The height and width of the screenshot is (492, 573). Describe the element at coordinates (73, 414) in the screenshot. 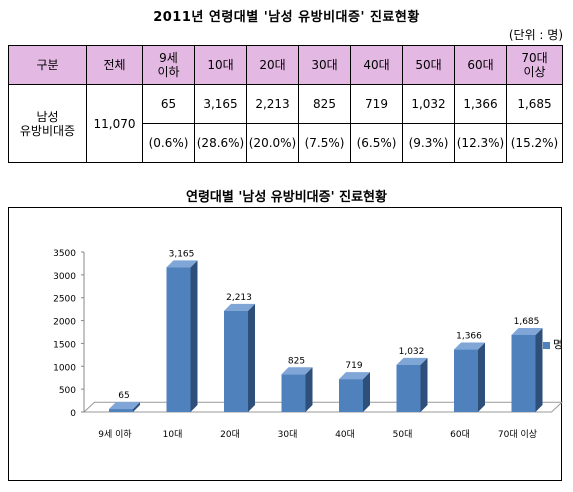

I see `y-tick-label: 0` at that location.